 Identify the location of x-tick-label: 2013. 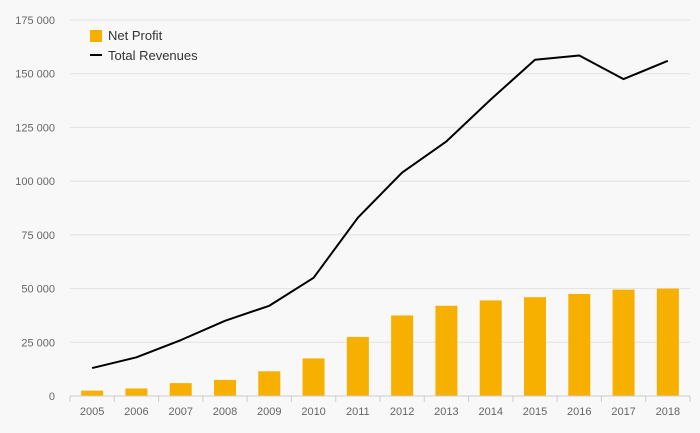
(446, 412).